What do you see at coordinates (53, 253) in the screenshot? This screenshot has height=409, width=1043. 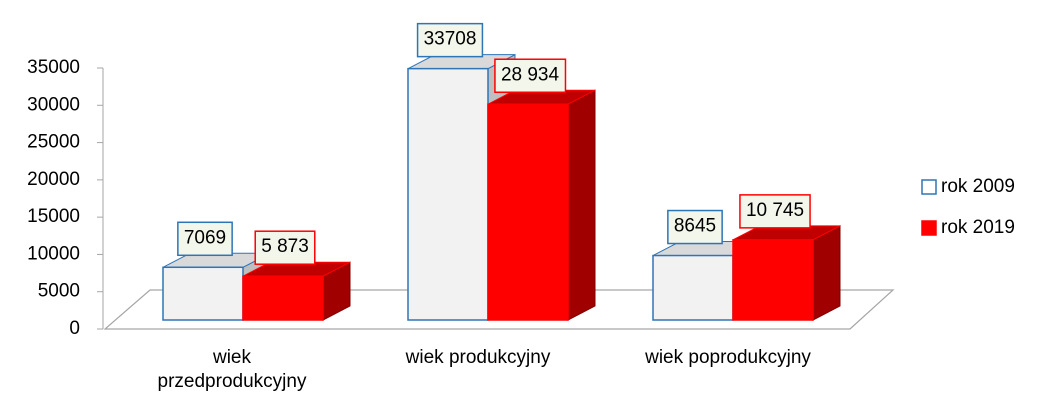 I see `y-tick-label: 10000` at bounding box center [53, 253].